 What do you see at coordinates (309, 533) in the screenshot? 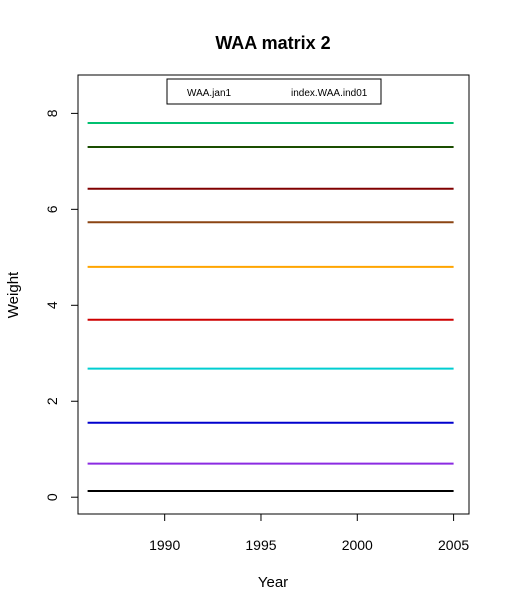
I see `x-axis: 1990 1995 2000 2005` at bounding box center [309, 533].